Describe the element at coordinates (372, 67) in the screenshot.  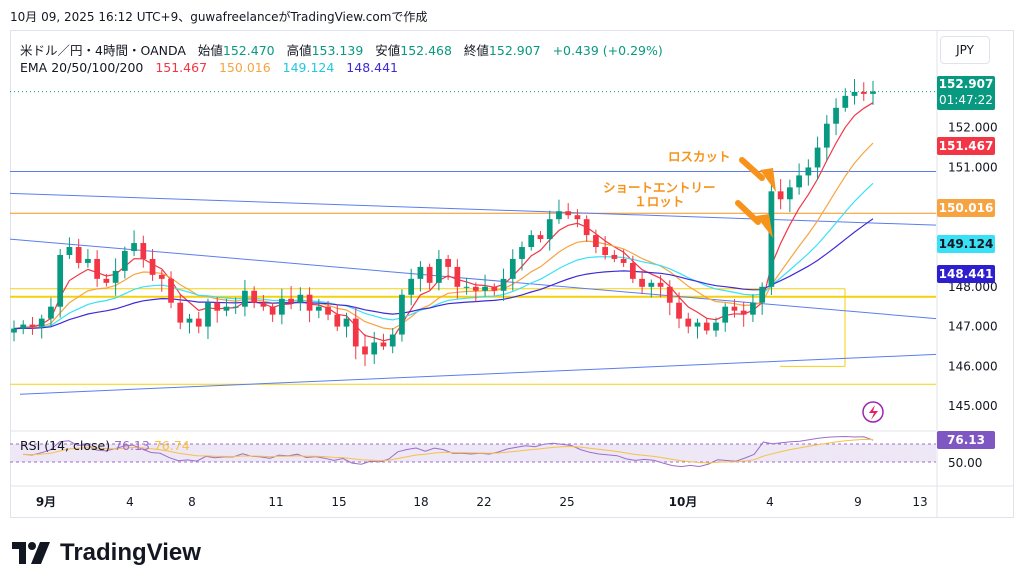
I see `ema200-value: 148.441` at that location.